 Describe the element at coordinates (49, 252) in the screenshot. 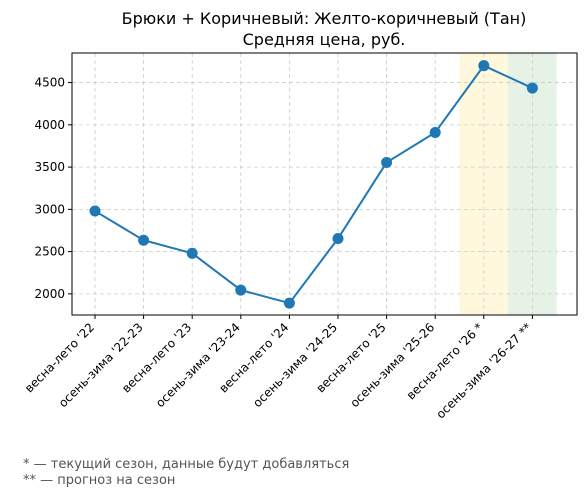

I see `y-tick-label: 2500` at that location.